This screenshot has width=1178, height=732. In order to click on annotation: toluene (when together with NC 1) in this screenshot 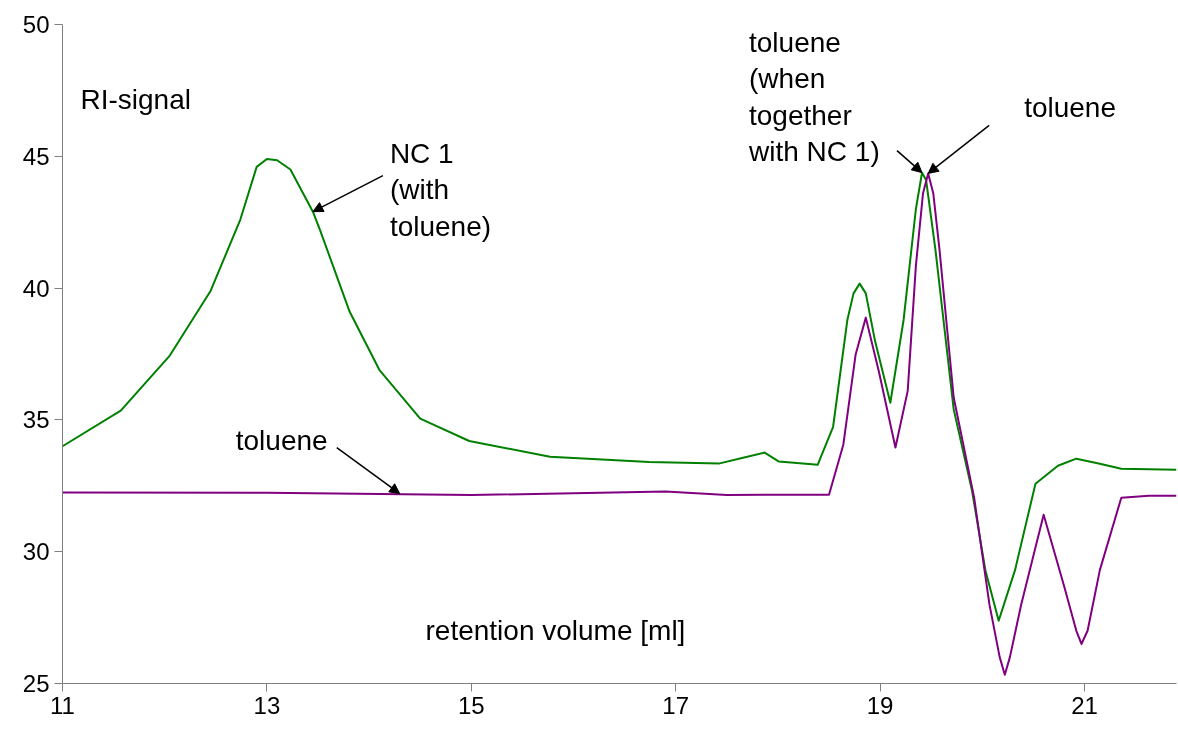, I will do `click(814, 97)`.